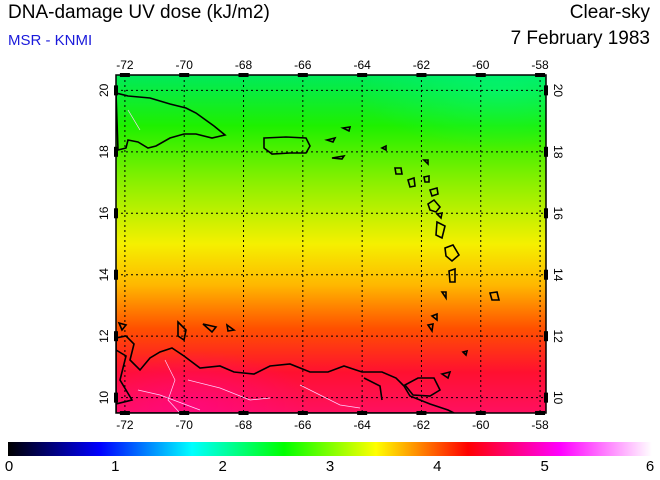 The image size is (660, 480). I want to click on lat-label-right: 20, so click(558, 91).